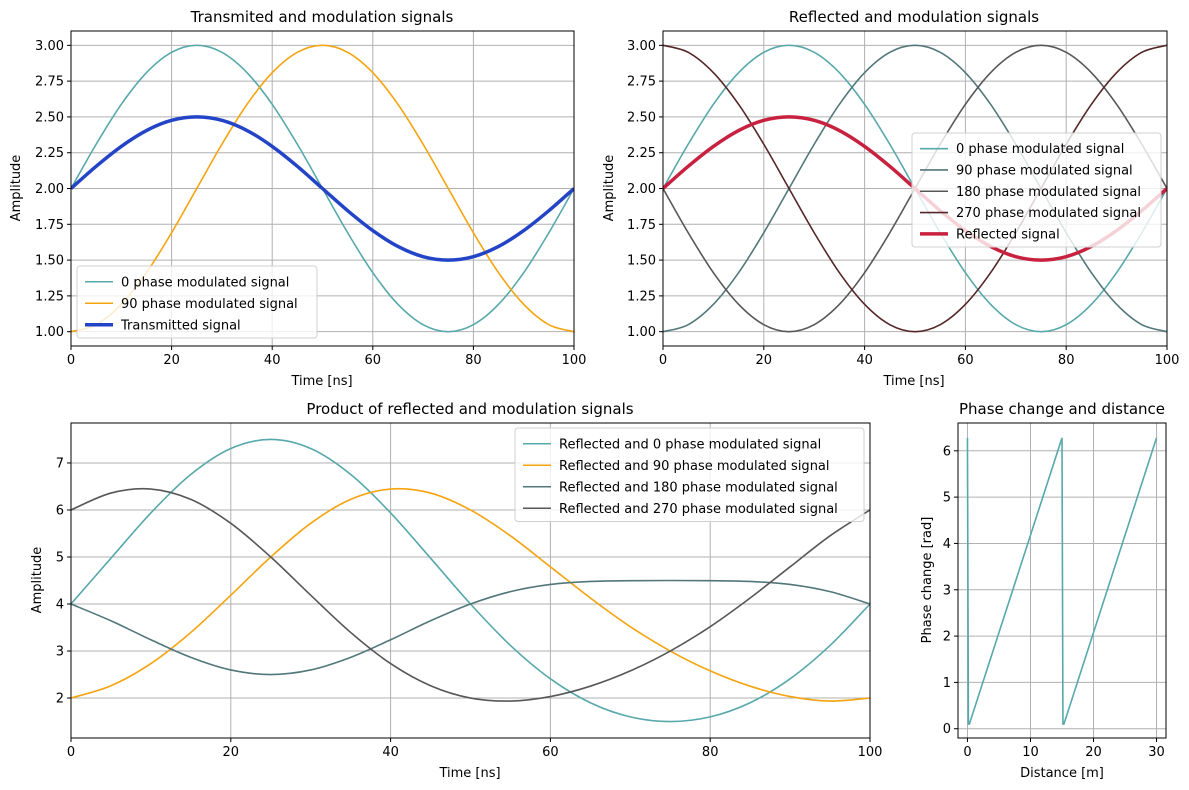 Image resolution: width=1189 pixels, height=790 pixels. What do you see at coordinates (1030, 752) in the screenshot?
I see `x-tick-label: 10` at bounding box center [1030, 752].